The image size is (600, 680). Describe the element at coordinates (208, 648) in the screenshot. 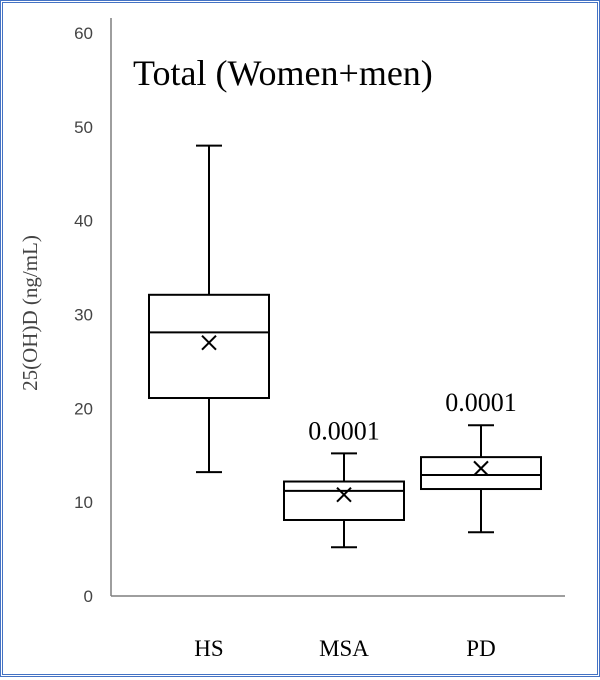

I see `x-tick-label: HS` at that location.